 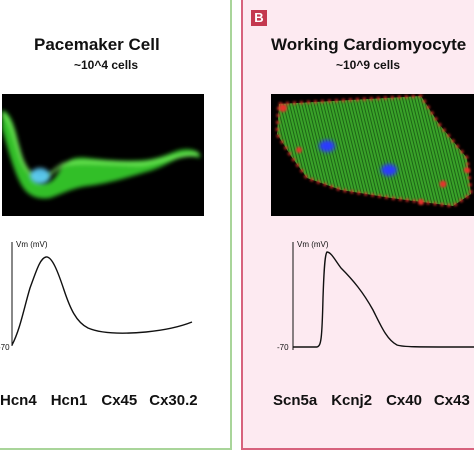 What do you see at coordinates (283, 347) in the screenshot?
I see `cardiomyocyte-baseline-label: -70` at bounding box center [283, 347].